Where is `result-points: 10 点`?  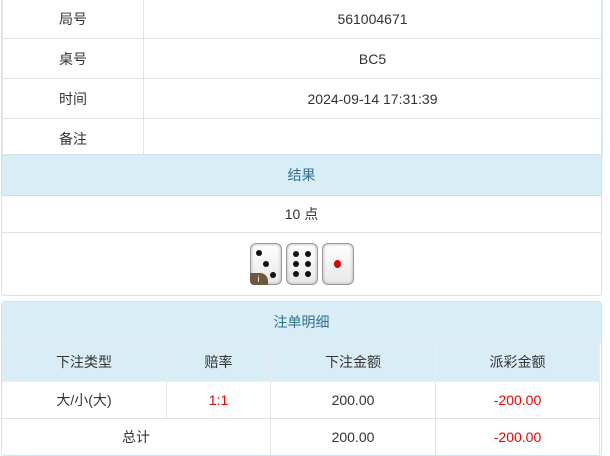
result-points: 10 点 is located at coordinates (301, 214).